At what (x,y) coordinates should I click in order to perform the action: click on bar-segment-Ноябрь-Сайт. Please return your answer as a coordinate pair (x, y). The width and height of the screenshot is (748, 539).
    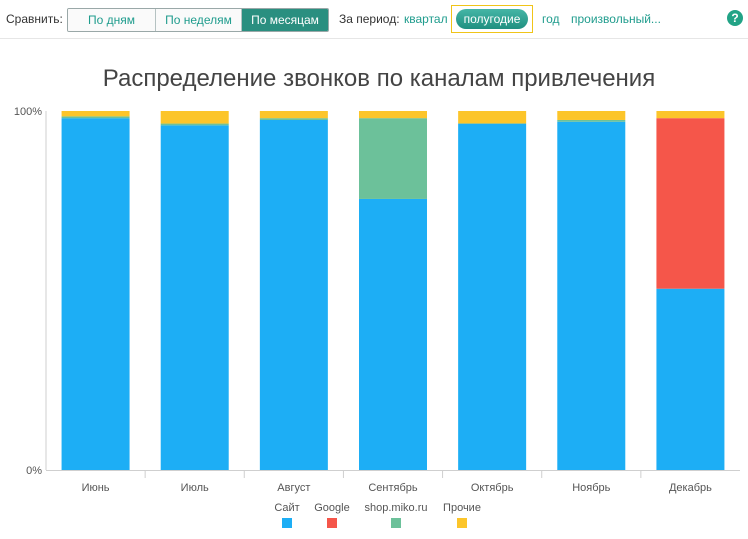
    Looking at the image, I should click on (591, 296).